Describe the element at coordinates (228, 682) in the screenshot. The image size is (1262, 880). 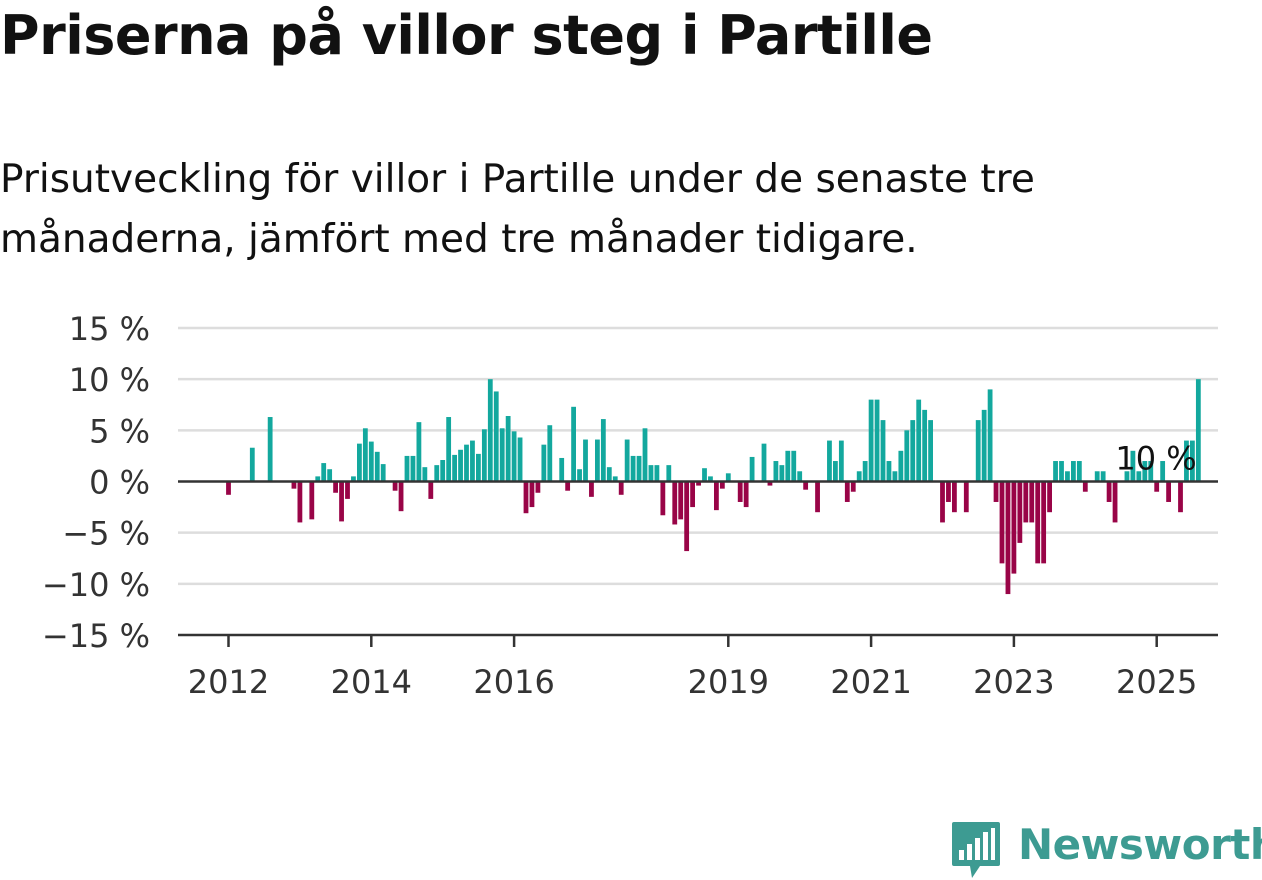
I see `x-tick-label: 2012` at that location.